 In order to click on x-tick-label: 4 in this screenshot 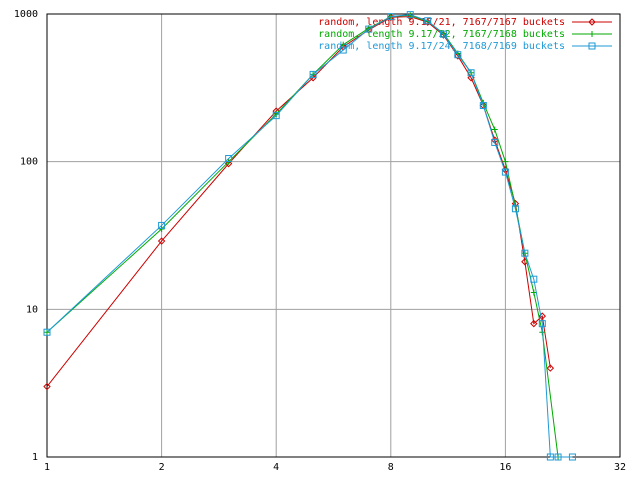, I will do `click(276, 467)`.